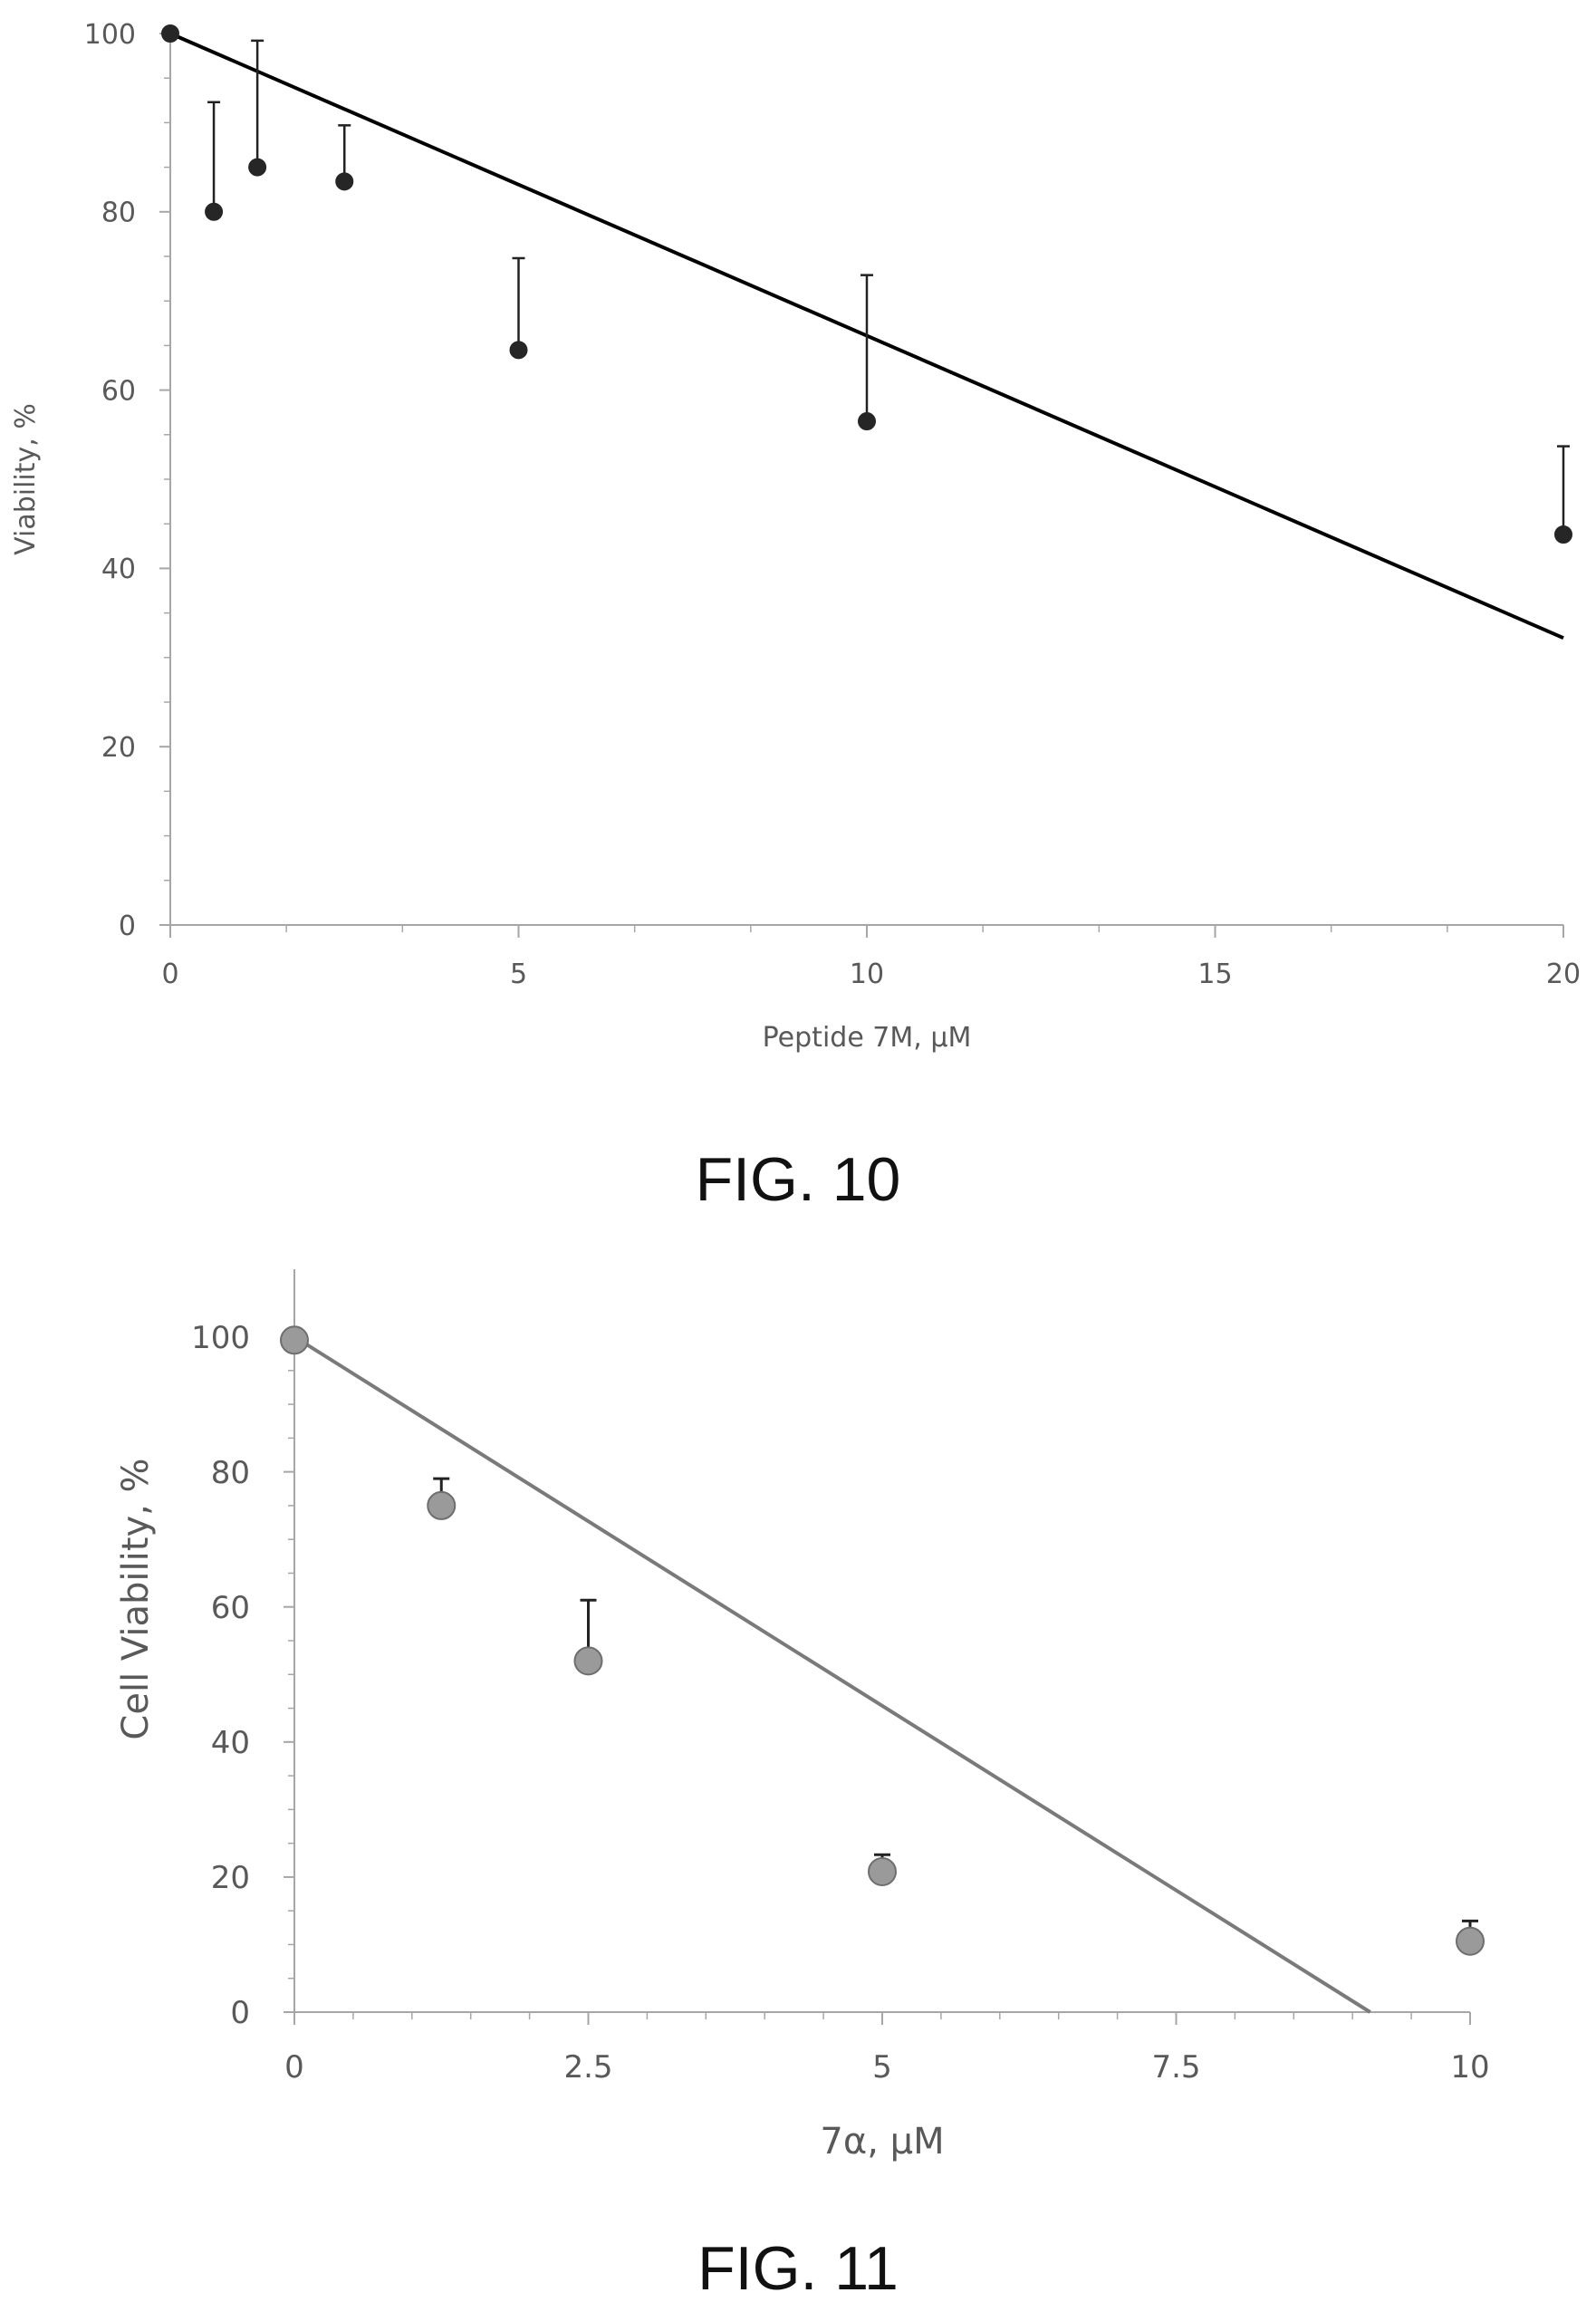 This screenshot has width=1596, height=2312. What do you see at coordinates (136, 1598) in the screenshot?
I see `y-axis-title: Cell Viability, %` at bounding box center [136, 1598].